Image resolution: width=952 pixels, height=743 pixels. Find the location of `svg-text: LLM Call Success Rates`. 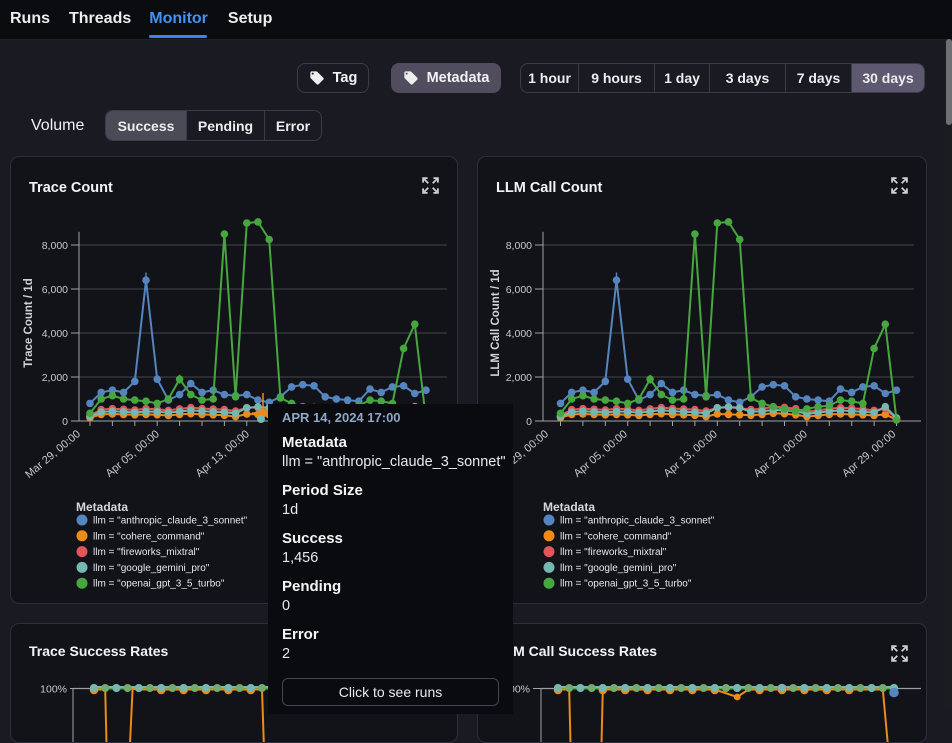

svg-text: LLM Call Success Rates is located at coordinates (576, 651).